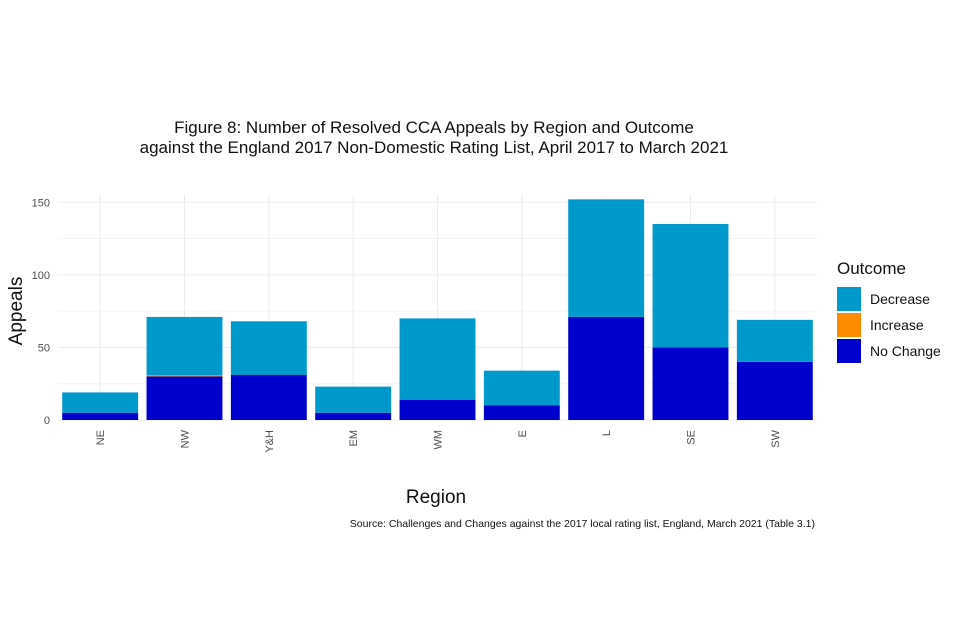 The height and width of the screenshot is (640, 960). What do you see at coordinates (270, 441) in the screenshot?
I see `x-tick-label: Y&H` at bounding box center [270, 441].